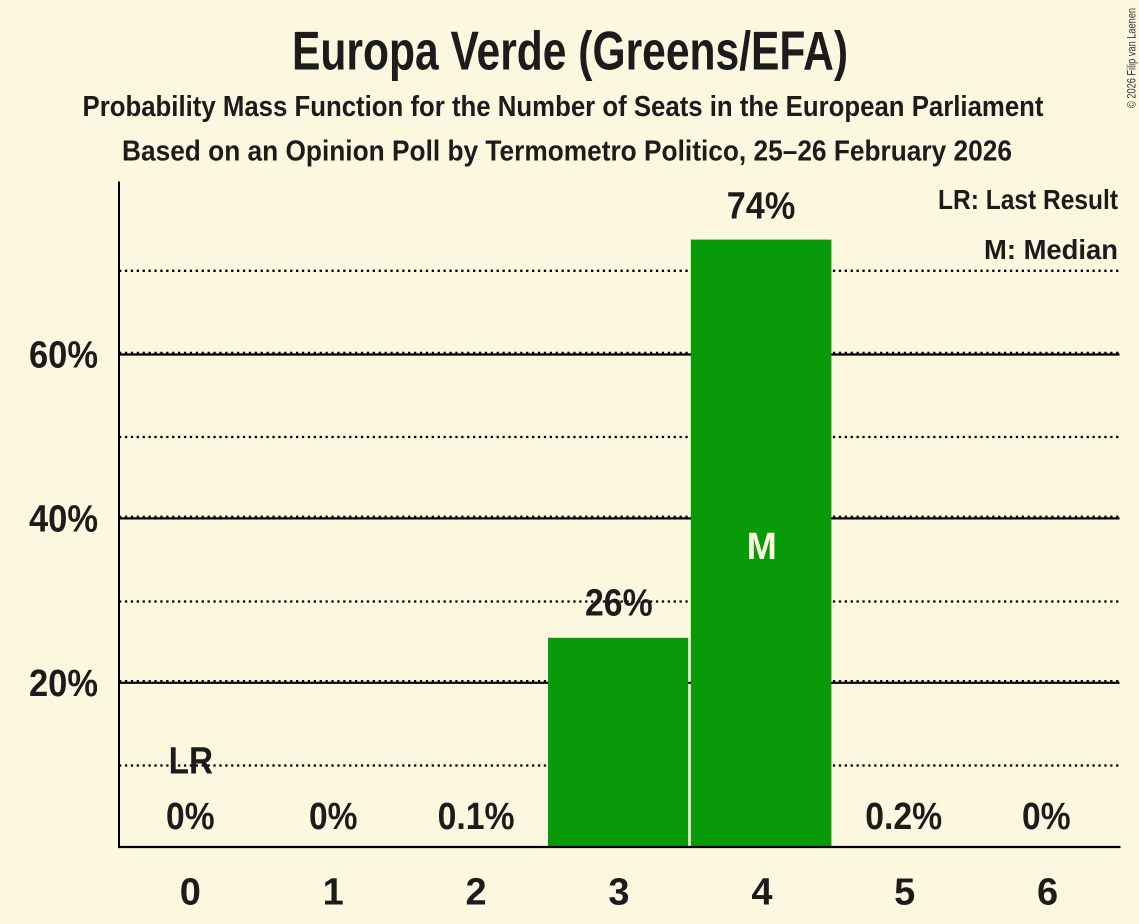 This screenshot has width=1139, height=924. Describe the element at coordinates (762, 547) in the screenshot. I see `svg-text: M` at that location.